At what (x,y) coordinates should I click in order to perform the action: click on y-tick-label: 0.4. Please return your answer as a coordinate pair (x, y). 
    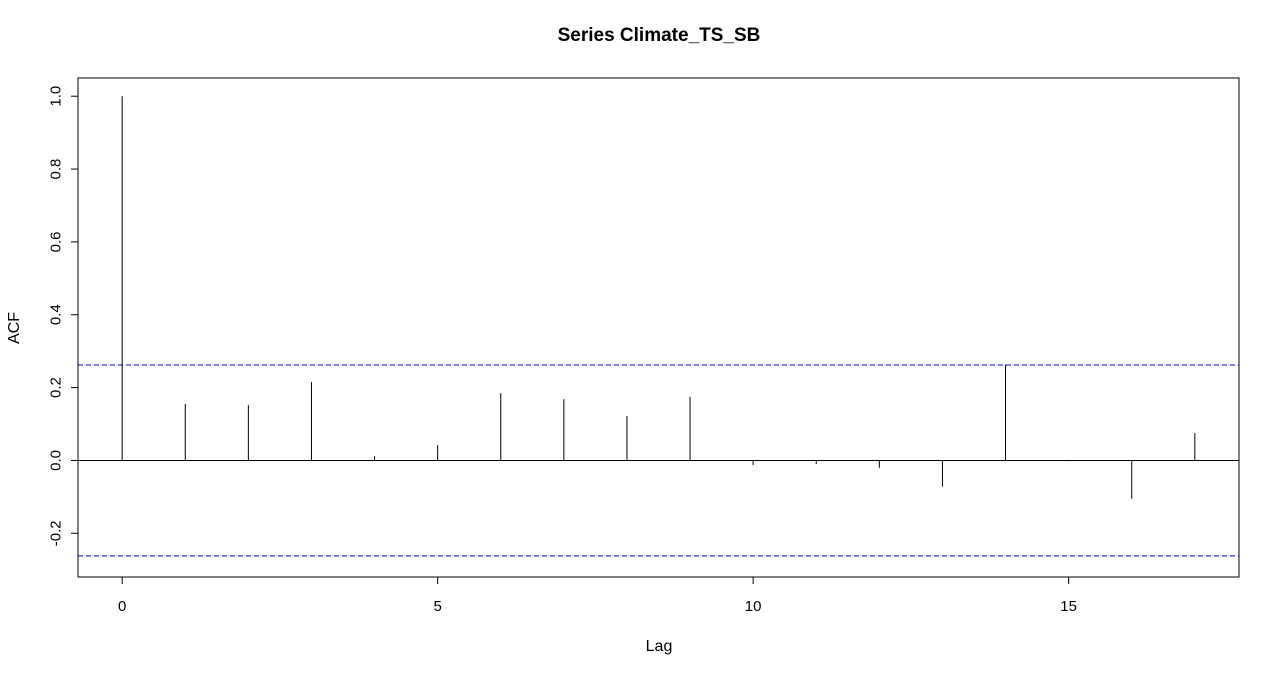
    Looking at the image, I should click on (55, 314).